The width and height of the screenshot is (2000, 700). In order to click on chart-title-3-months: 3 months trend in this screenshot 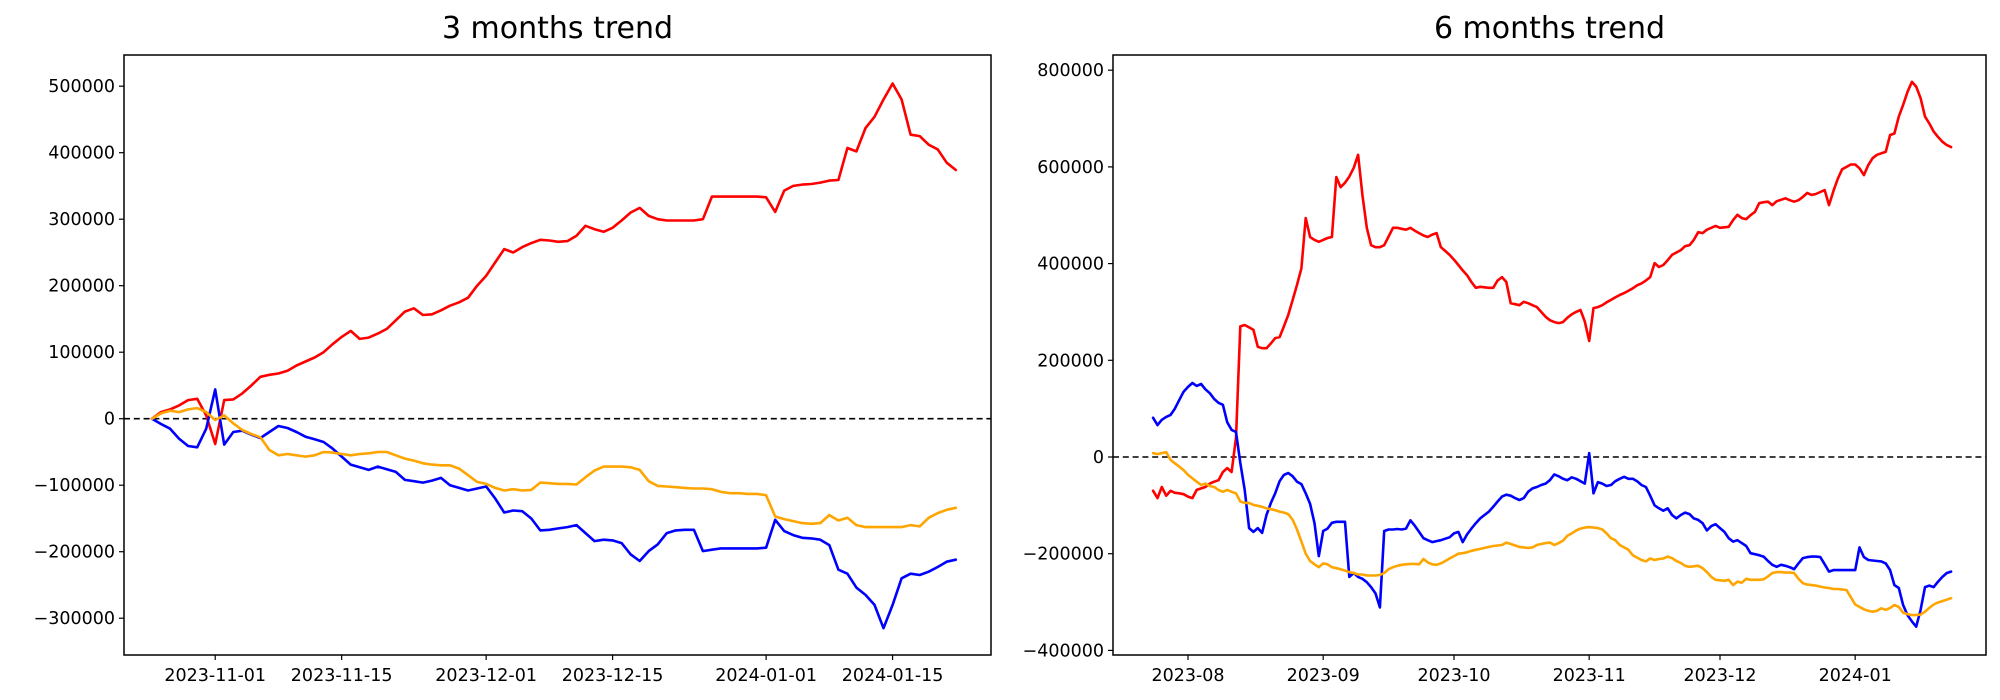, I will do `click(557, 28)`.